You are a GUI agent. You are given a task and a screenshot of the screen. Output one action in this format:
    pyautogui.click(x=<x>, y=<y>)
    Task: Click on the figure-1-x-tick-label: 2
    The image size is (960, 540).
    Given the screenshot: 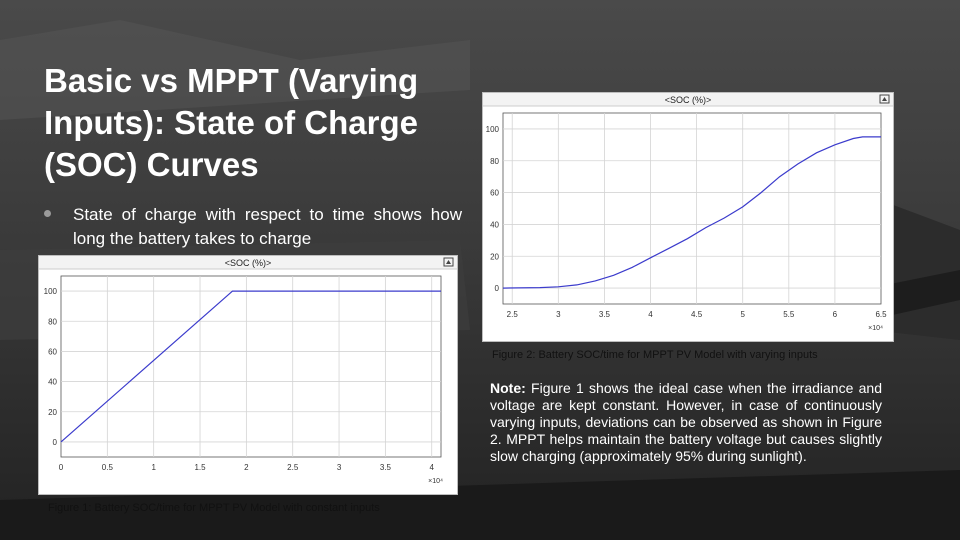 What is the action you would take?
    pyautogui.click(x=246, y=467)
    